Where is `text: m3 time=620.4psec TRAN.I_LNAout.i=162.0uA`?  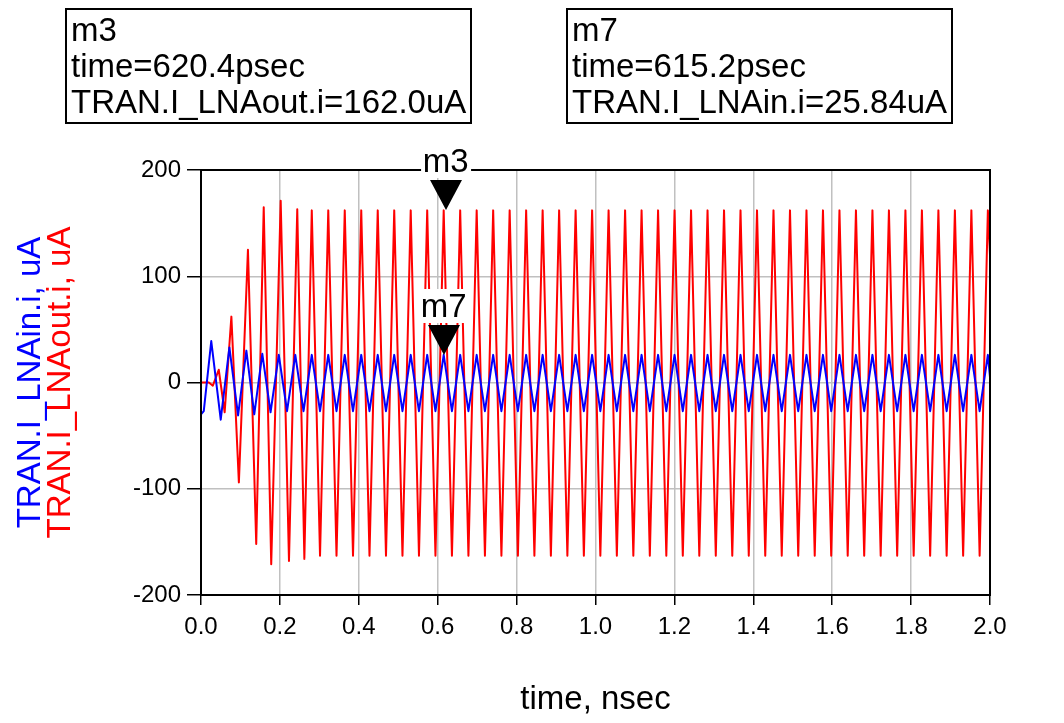
text: m3 time=620.4psec TRAN.I_LNAout.i=162.0uA is located at coordinates (269, 66).